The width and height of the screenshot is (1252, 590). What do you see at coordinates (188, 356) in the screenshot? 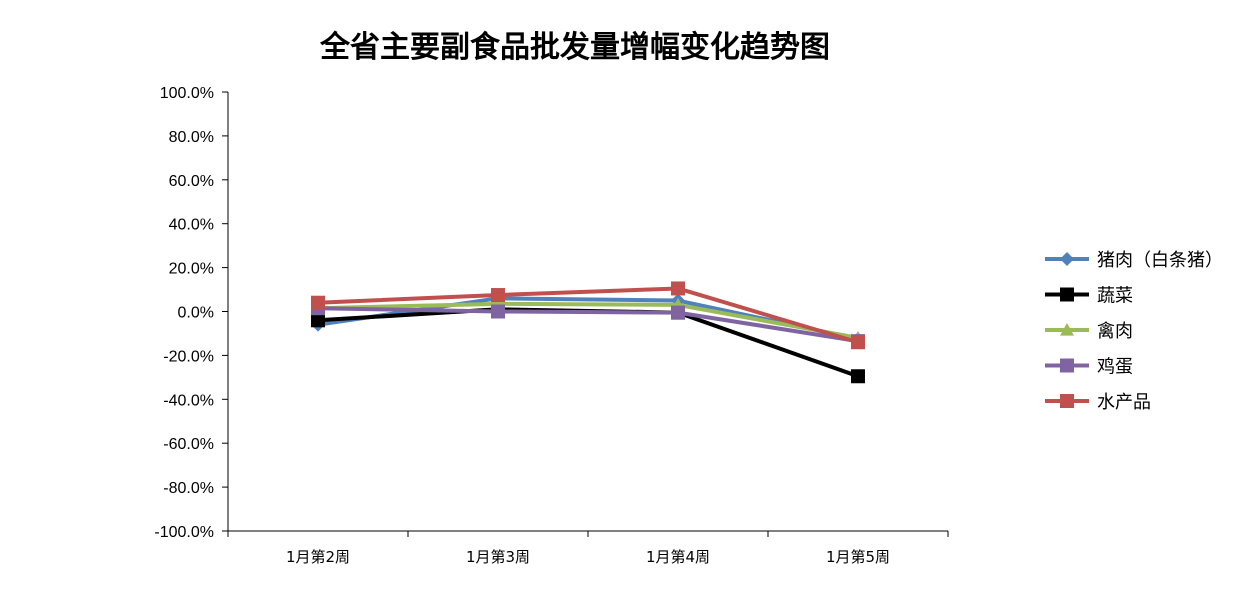
I see `y-tick-label: -20.0%` at bounding box center [188, 356].